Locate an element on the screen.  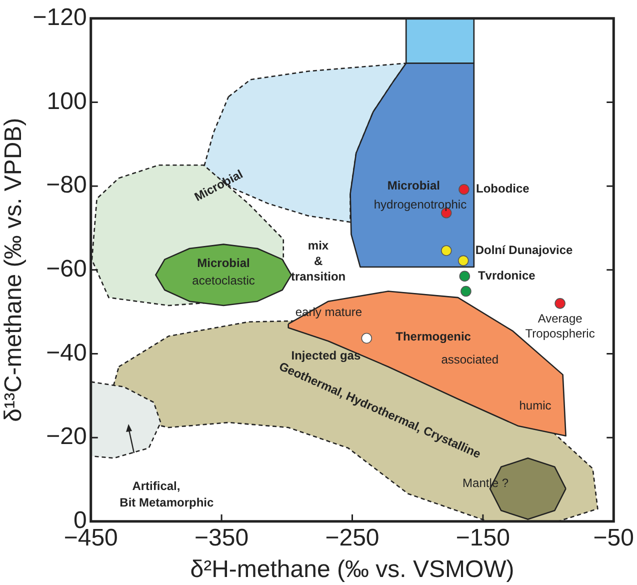
y-axis-title: δ¹³C-methane (‰ vs. VPDB) is located at coordinates (14, 270).